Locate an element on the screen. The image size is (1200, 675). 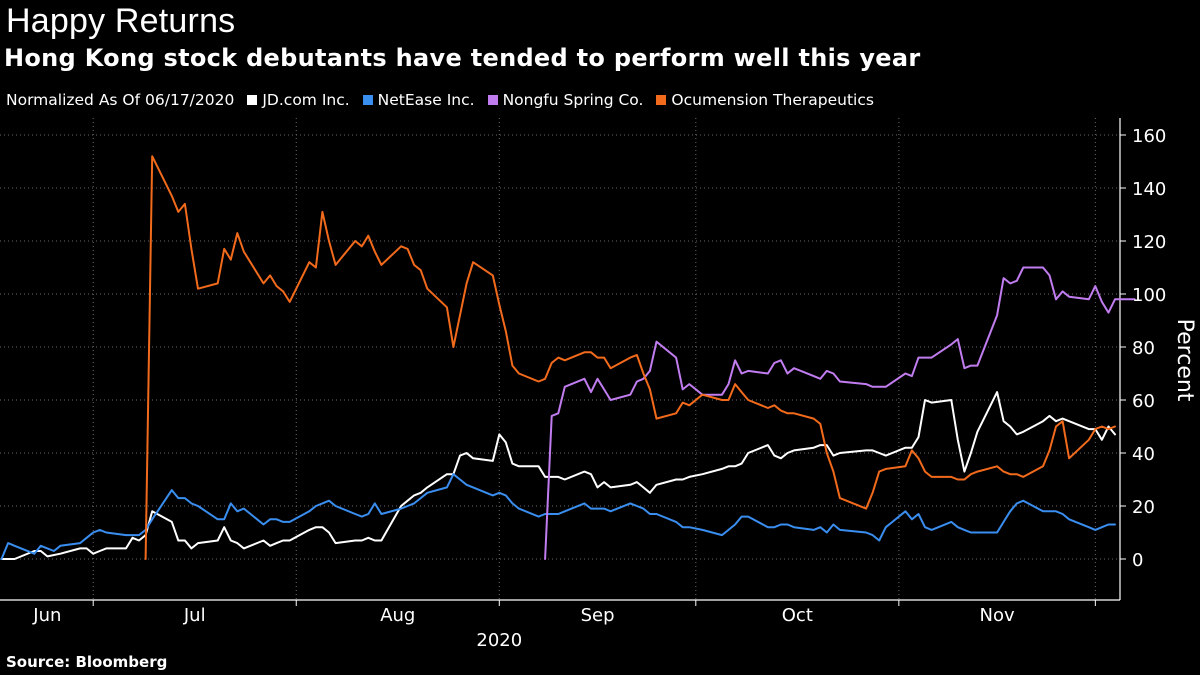
x-tick-label: Aug is located at coordinates (397, 615).